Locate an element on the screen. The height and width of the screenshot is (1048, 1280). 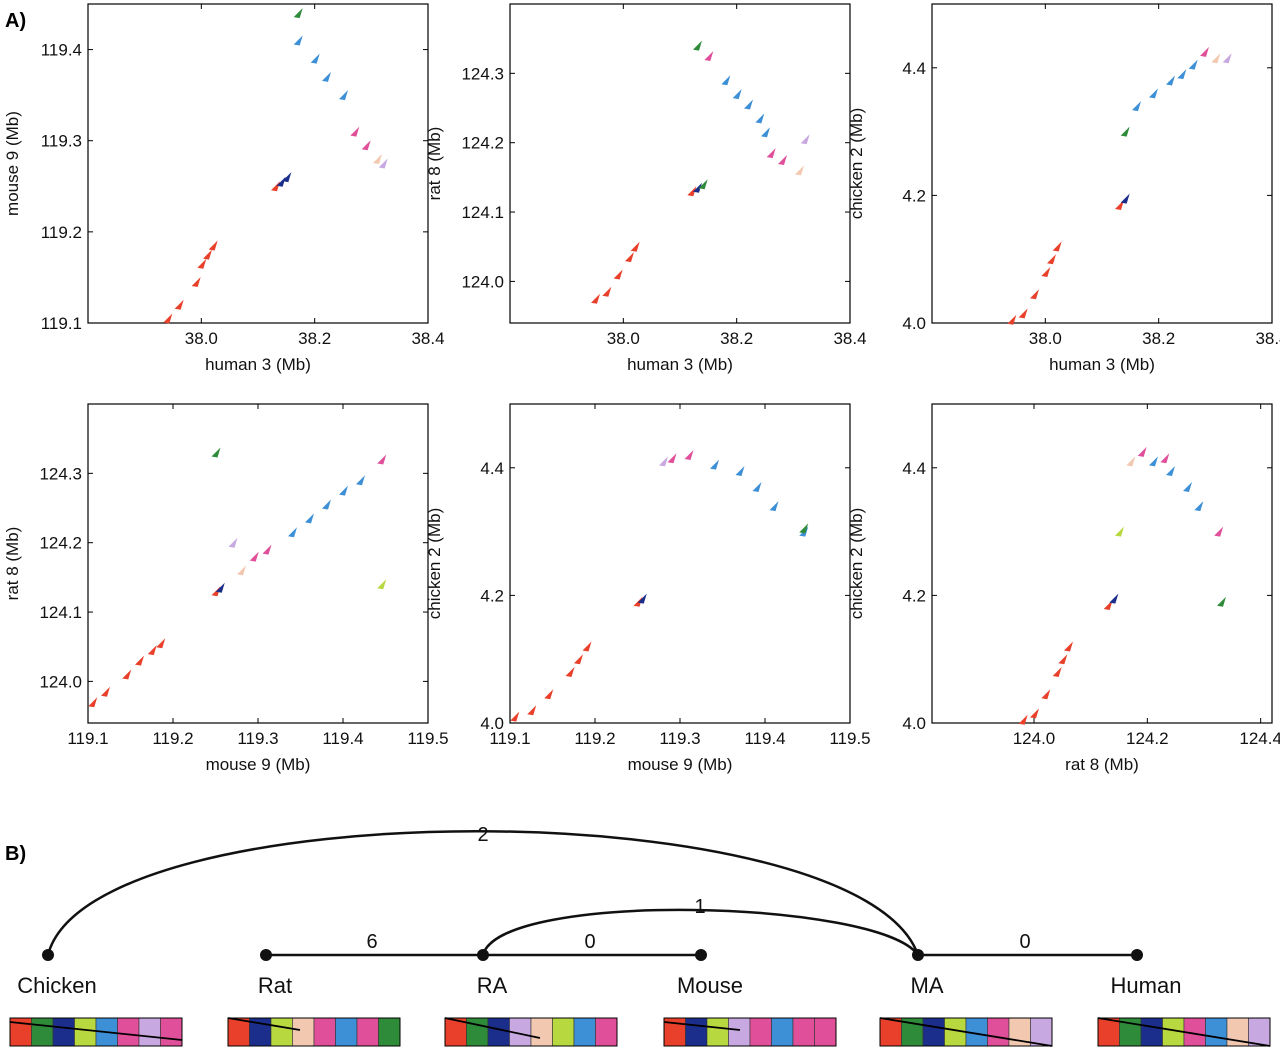
x-axis-label: rat 8 (Mb) is located at coordinates (1102, 764).